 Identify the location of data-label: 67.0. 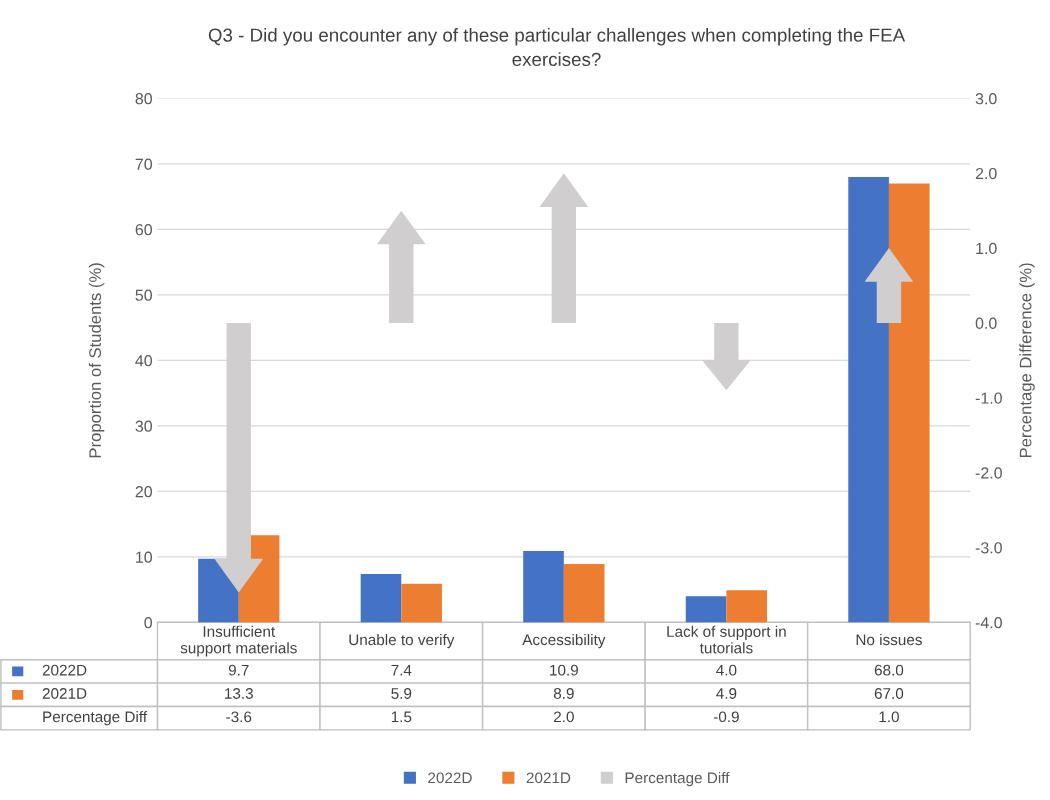
(889, 693).